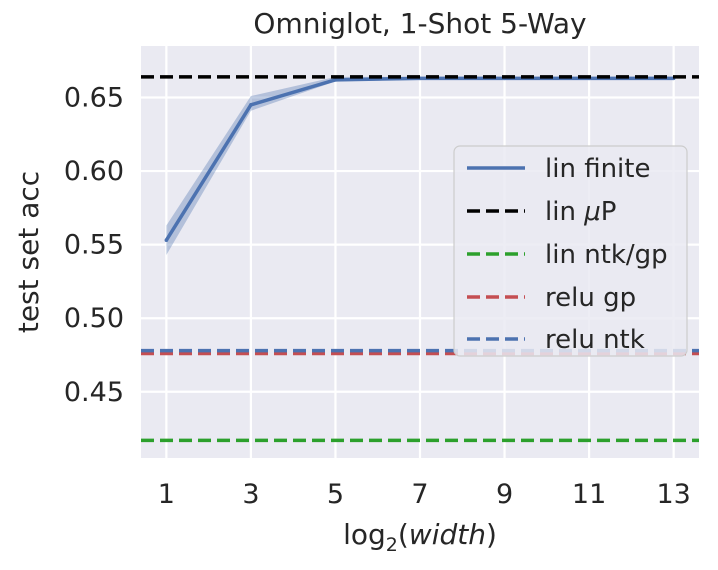 The height and width of the screenshot is (570, 718). What do you see at coordinates (28, 252) in the screenshot?
I see `y-axis-label: test set acc` at bounding box center [28, 252].